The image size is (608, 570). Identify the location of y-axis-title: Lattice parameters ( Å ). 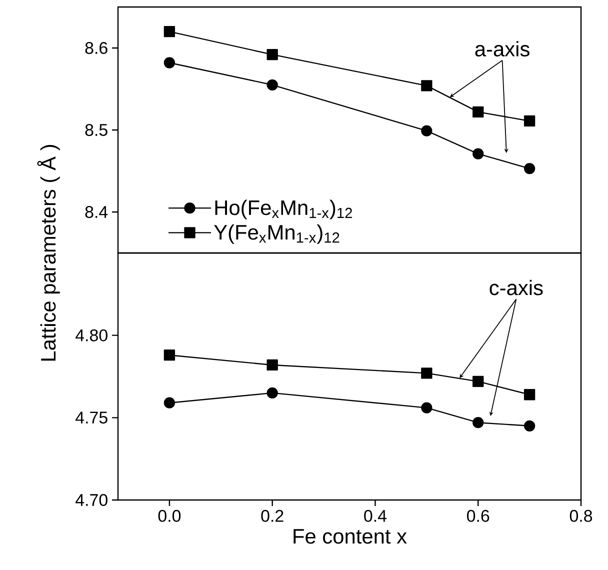
(48, 253).